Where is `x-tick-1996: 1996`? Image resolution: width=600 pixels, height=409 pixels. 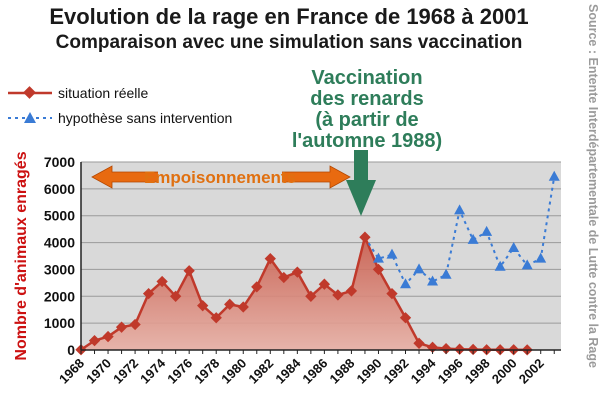
x-tick-1996: 1996 is located at coordinates (450, 371).